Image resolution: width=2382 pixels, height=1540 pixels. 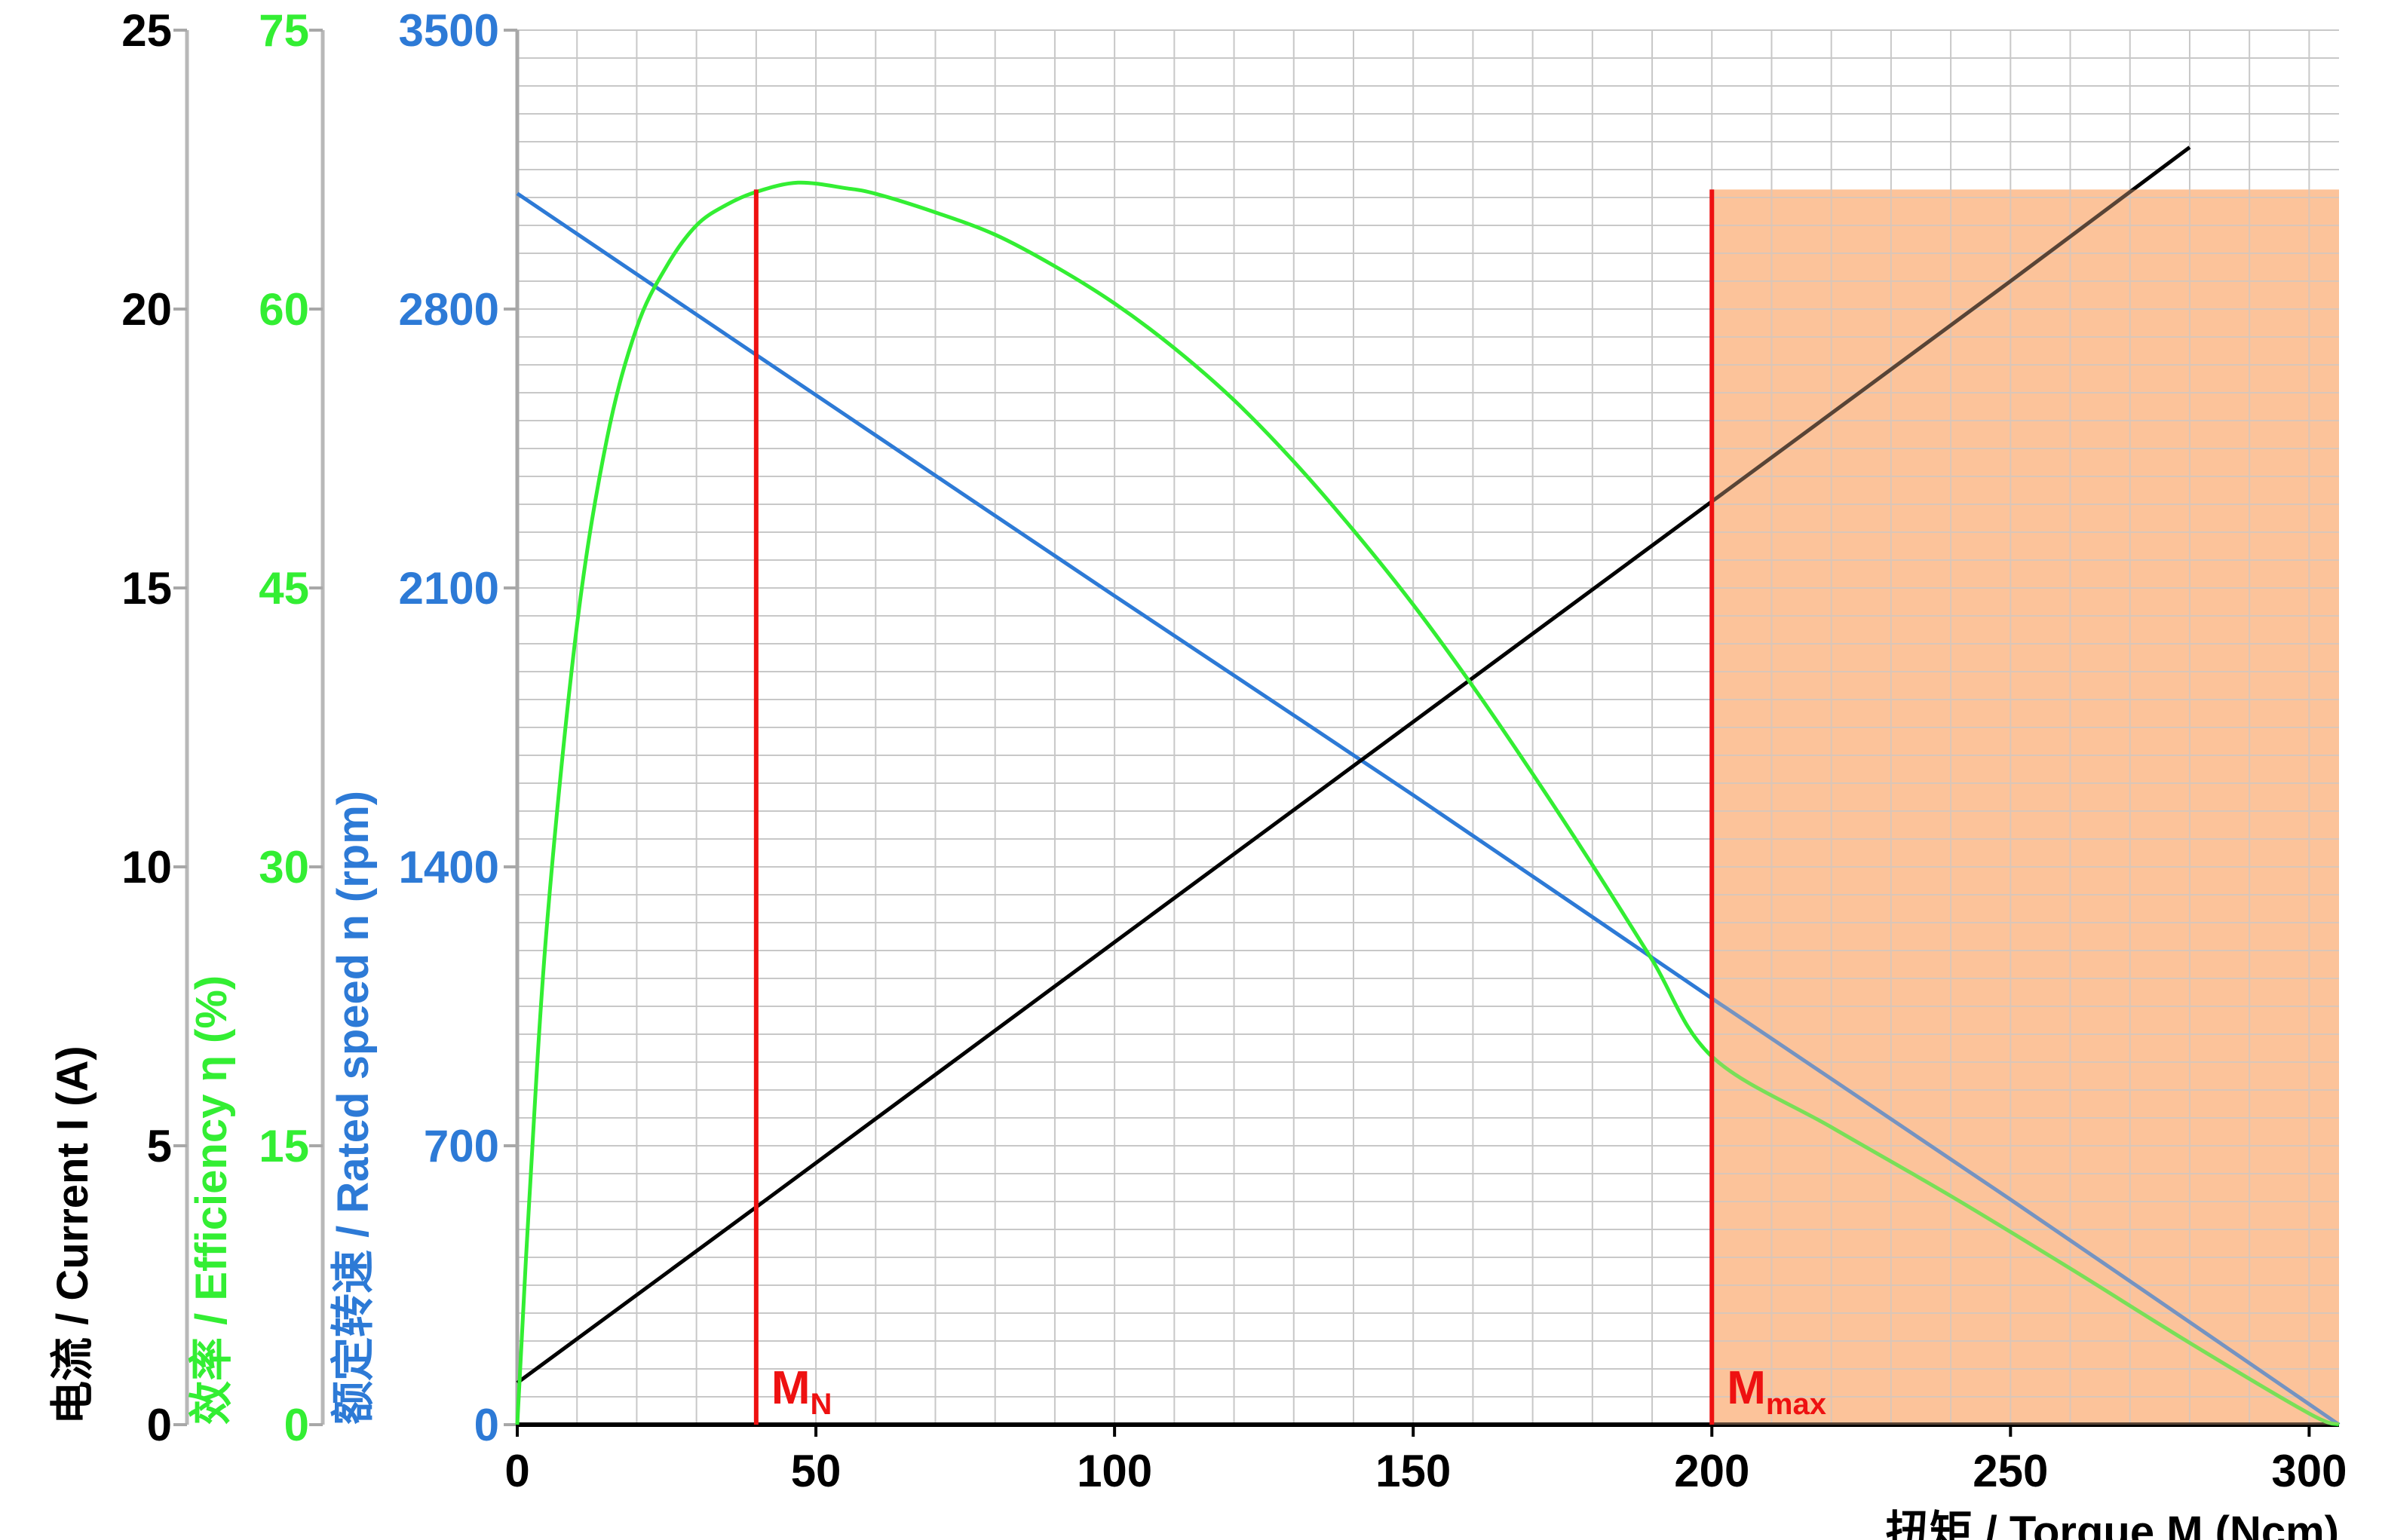 What do you see at coordinates (486, 1425) in the screenshot?
I see `speed-tick-label: 0` at bounding box center [486, 1425].